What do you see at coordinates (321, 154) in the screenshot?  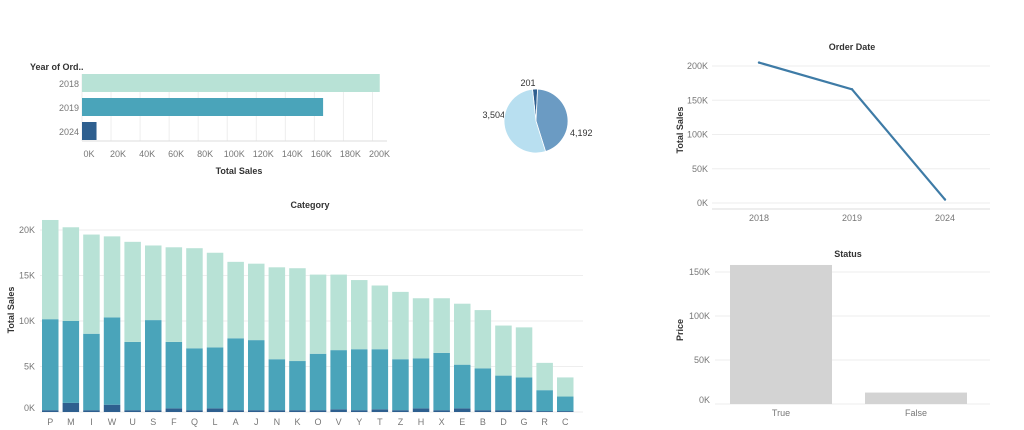 I see `x-tick-label: 160K` at bounding box center [321, 154].